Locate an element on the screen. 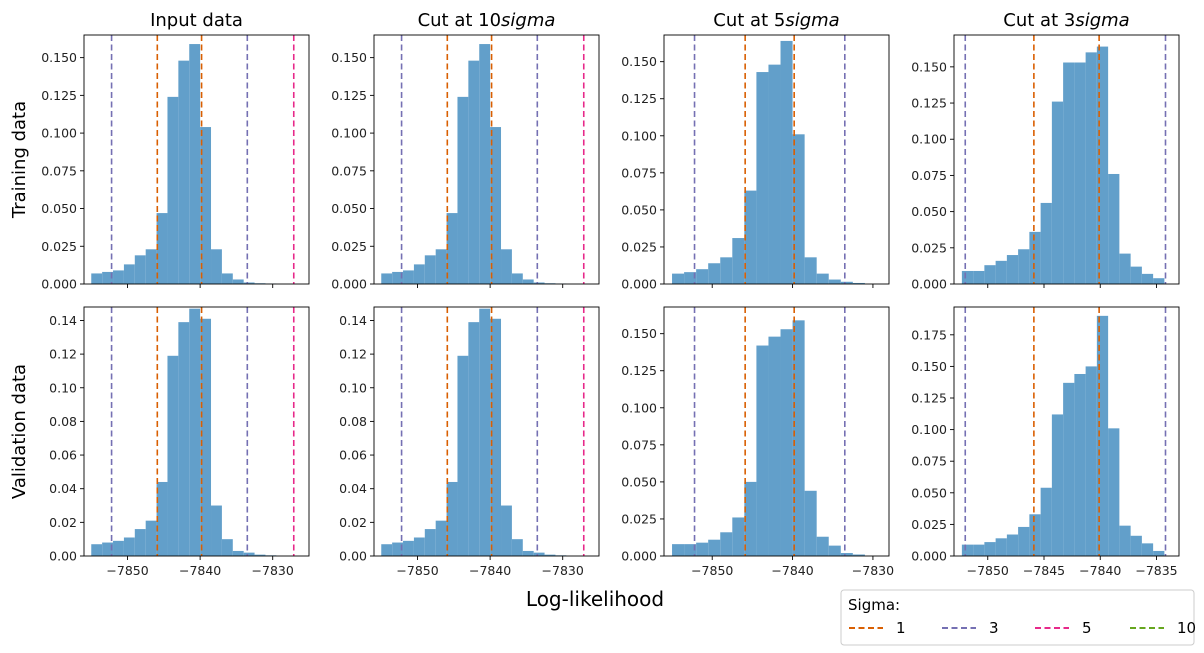  y-tick-label: 0.04 is located at coordinates (63, 488).